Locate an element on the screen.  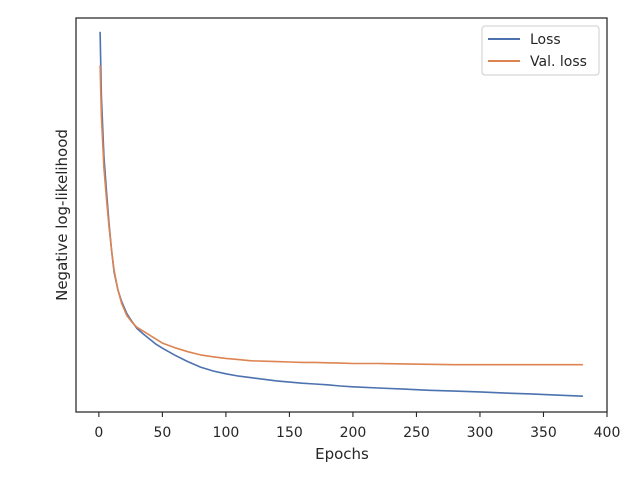
x-axis-ticks: 0 50 100 150 200 250 300 350 400 is located at coordinates (357, 426).